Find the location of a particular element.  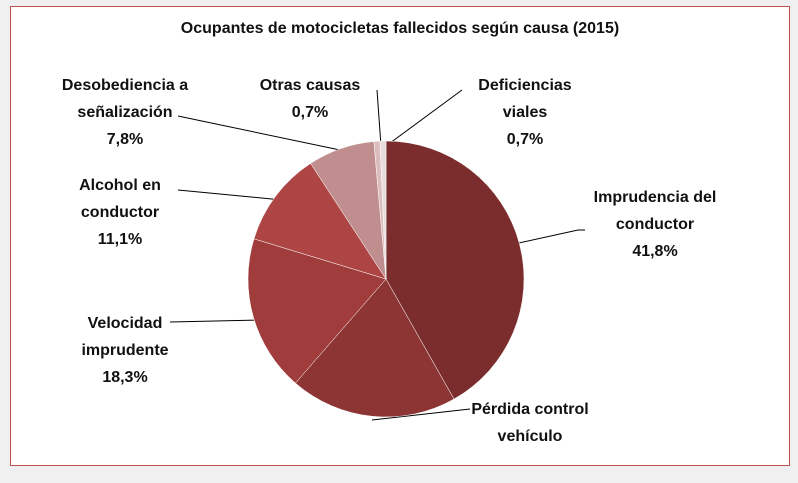

slice-label: Deficiencias viales 0,7% is located at coordinates (525, 112).